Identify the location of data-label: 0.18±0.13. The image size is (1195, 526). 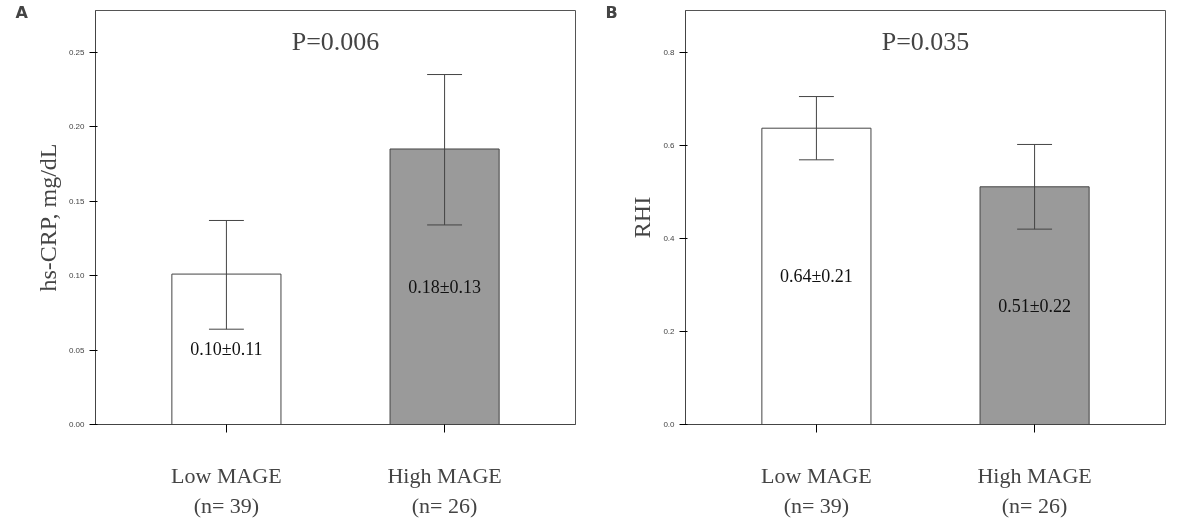
(445, 286).